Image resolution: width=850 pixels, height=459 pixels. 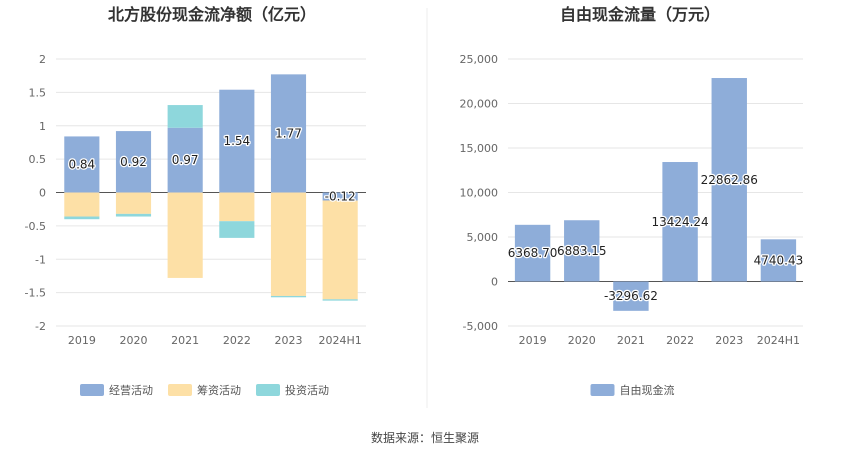 What do you see at coordinates (185, 116) in the screenshot?
I see `bar-investing-2021` at bounding box center [185, 116].